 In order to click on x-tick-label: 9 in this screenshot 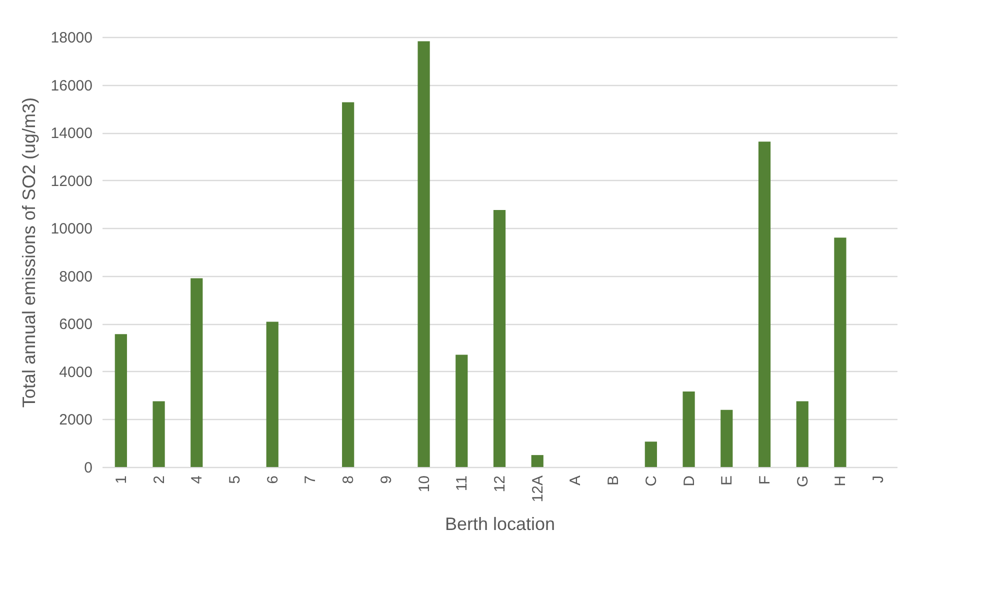, I will do `click(386, 480)`.